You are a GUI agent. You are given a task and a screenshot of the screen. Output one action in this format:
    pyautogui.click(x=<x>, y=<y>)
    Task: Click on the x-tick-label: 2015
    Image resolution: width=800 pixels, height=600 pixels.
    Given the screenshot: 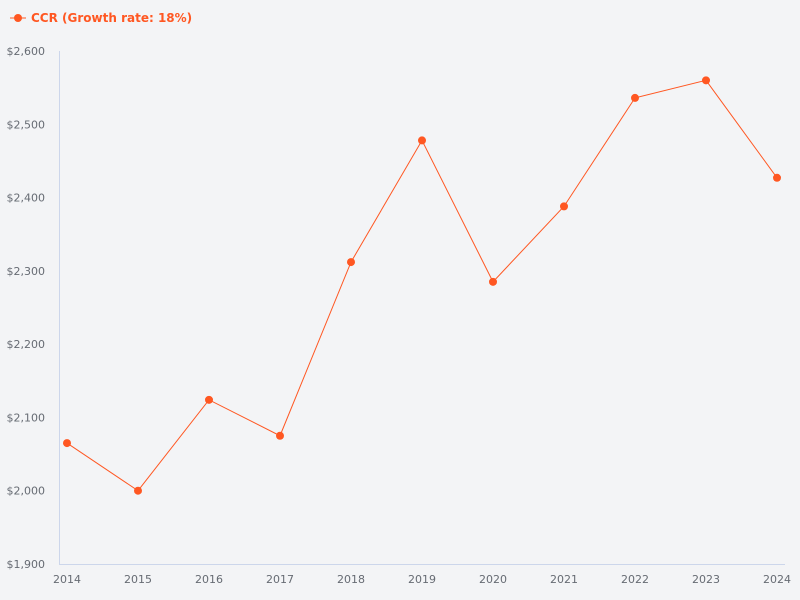 What is the action you would take?
    pyautogui.click(x=138, y=579)
    